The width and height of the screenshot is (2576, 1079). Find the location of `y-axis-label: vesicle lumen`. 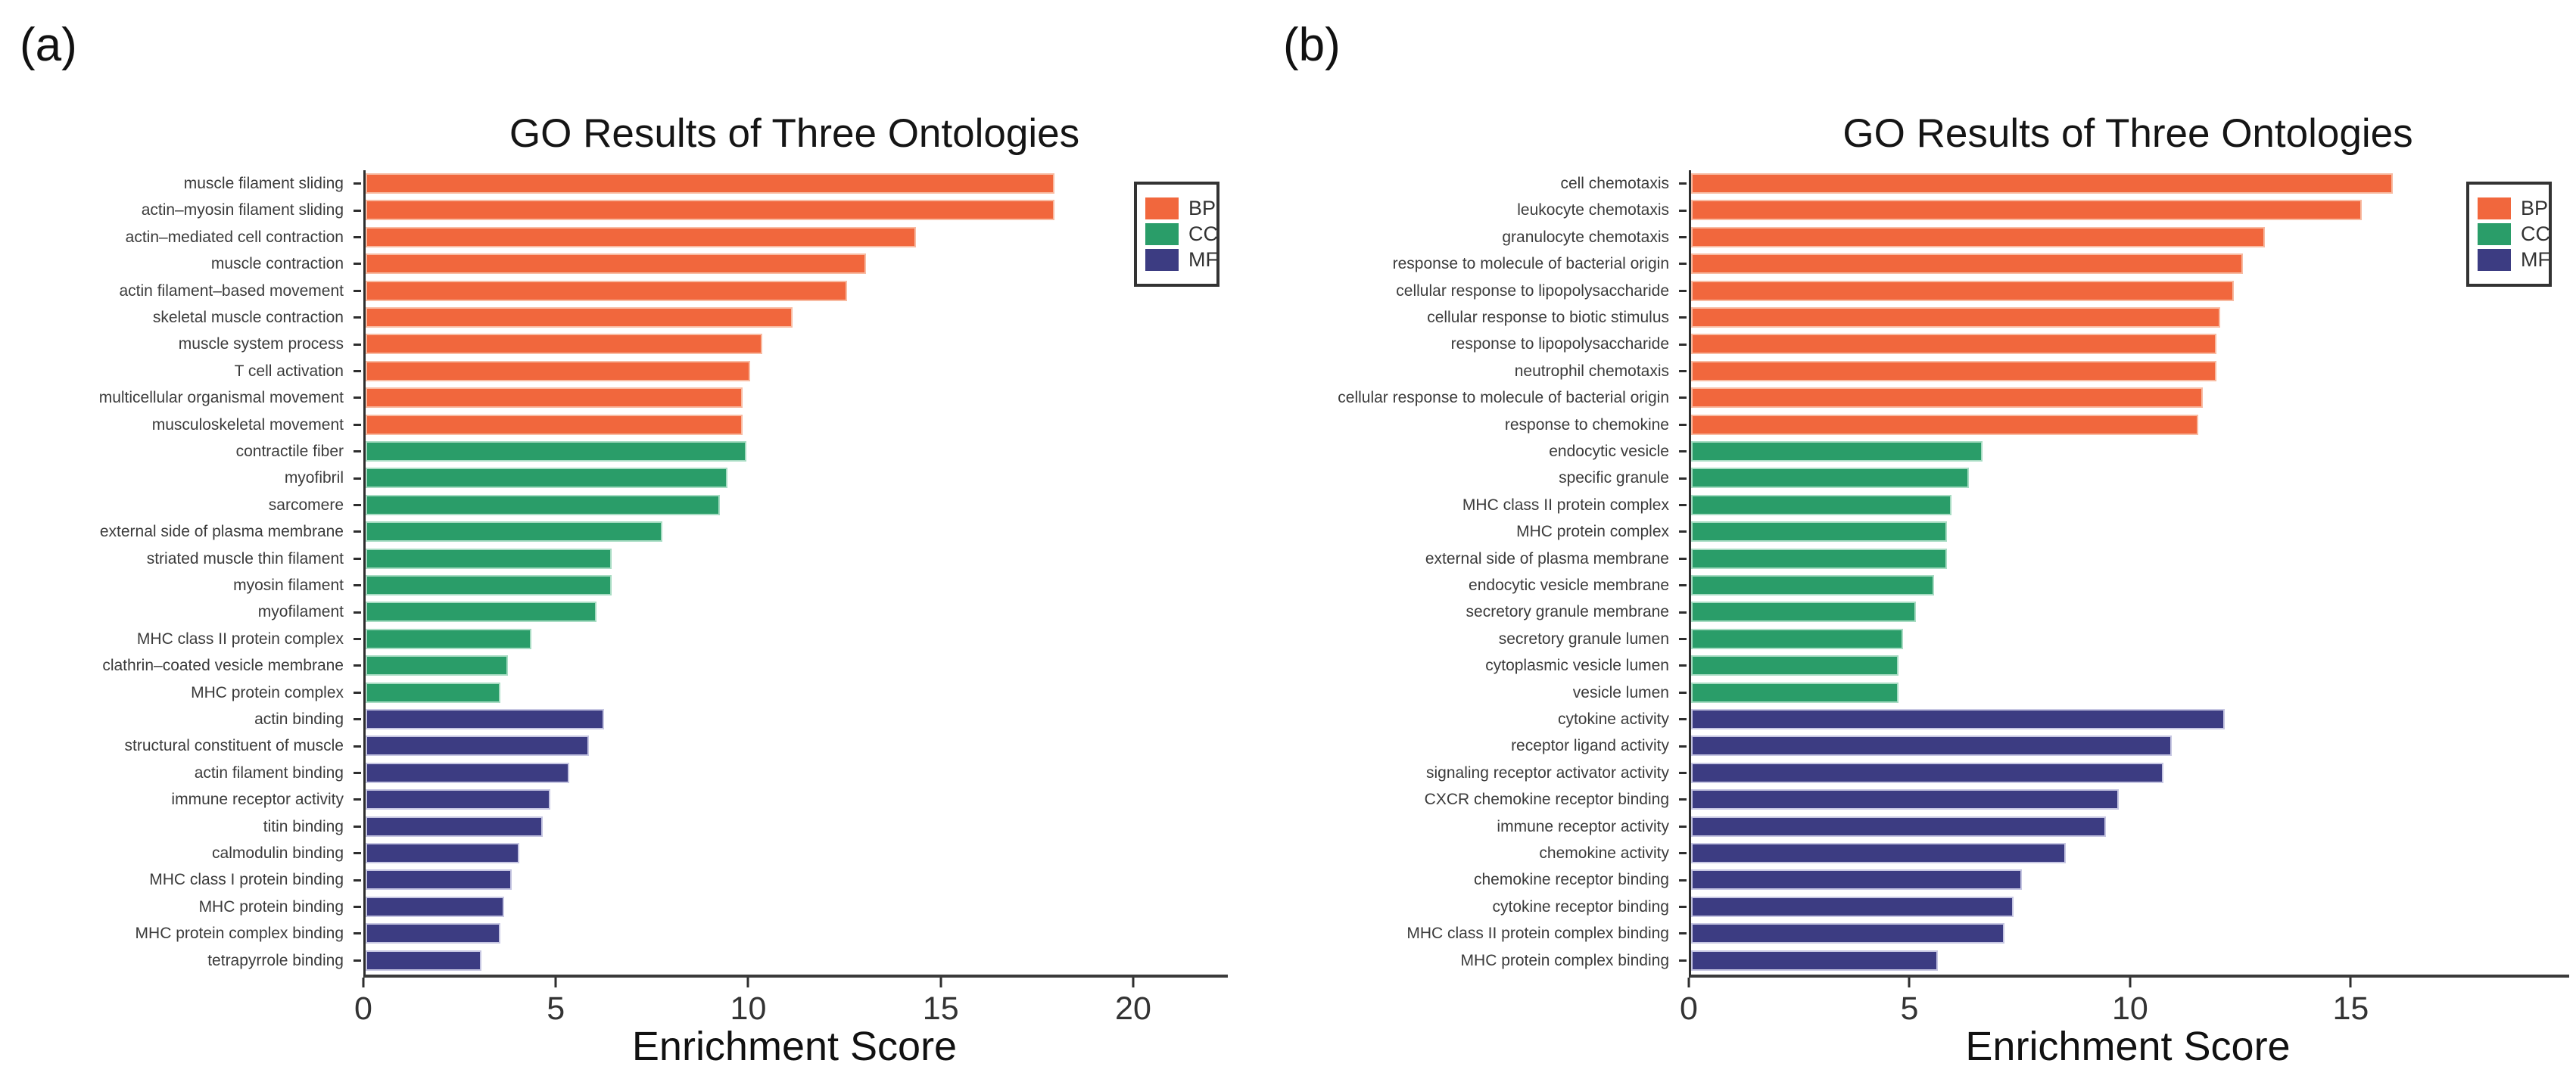

y-axis-label: vesicle lumen is located at coordinates (1620, 692).